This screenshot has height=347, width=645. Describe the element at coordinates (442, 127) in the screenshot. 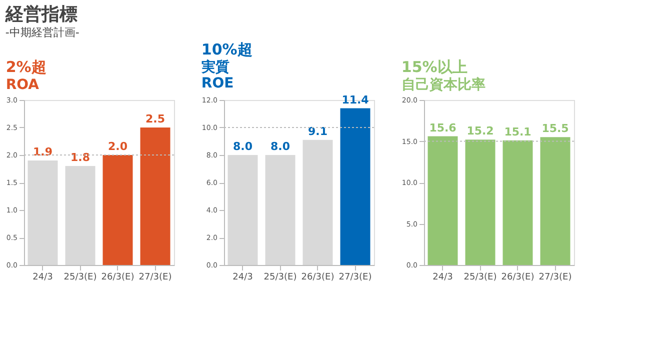

I see `text: 15.6` at that location.